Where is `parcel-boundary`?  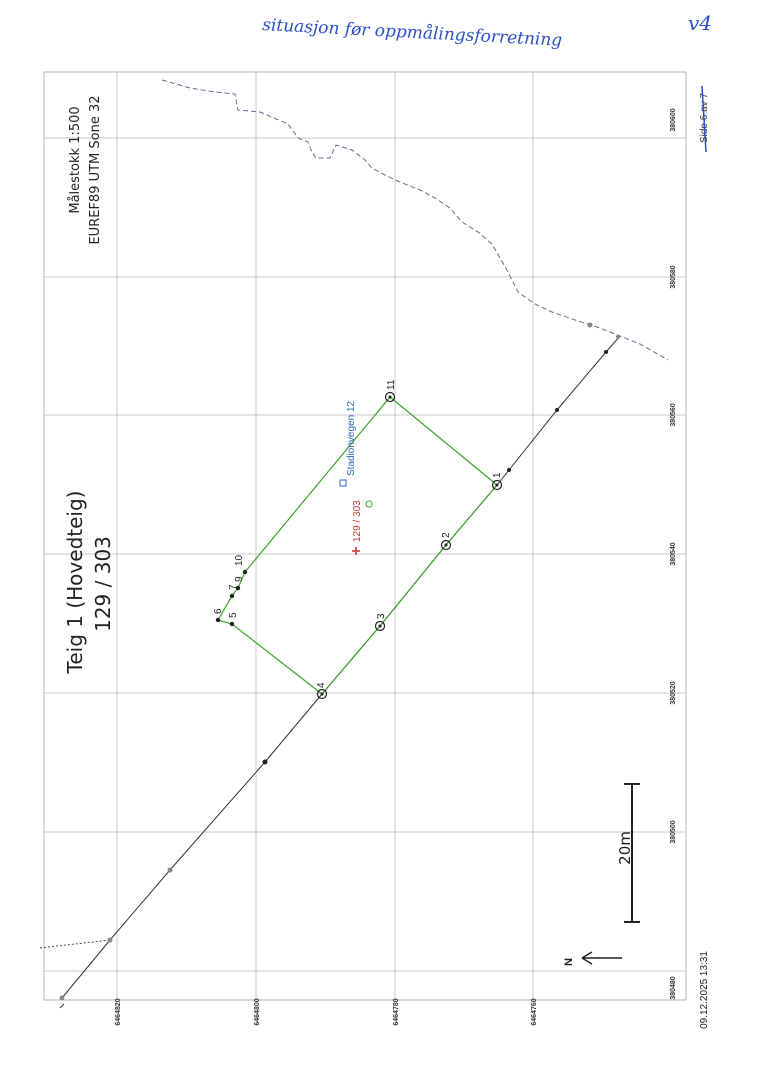 parcel-boundary is located at coordinates (357, 545).